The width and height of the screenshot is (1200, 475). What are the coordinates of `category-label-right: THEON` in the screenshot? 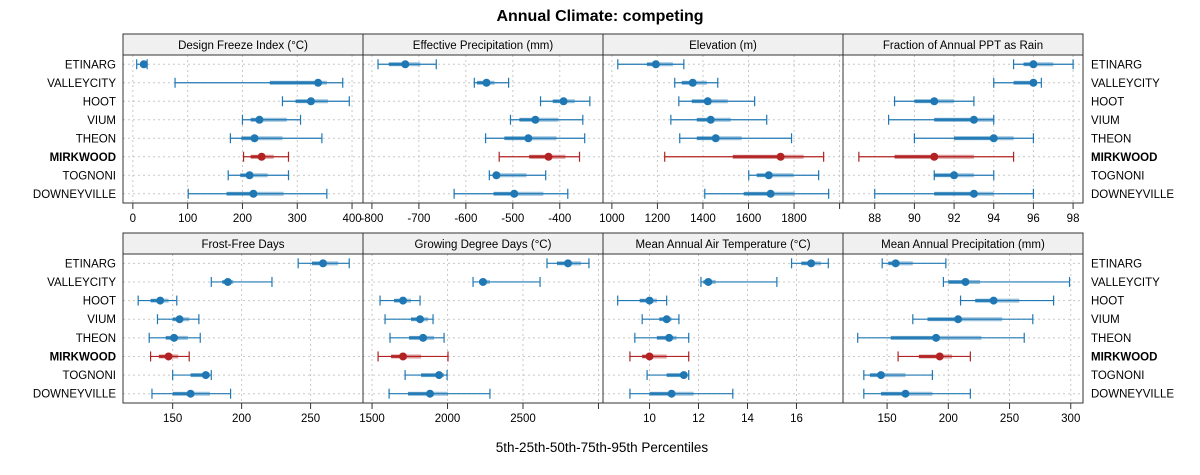 It's located at (1111, 339).